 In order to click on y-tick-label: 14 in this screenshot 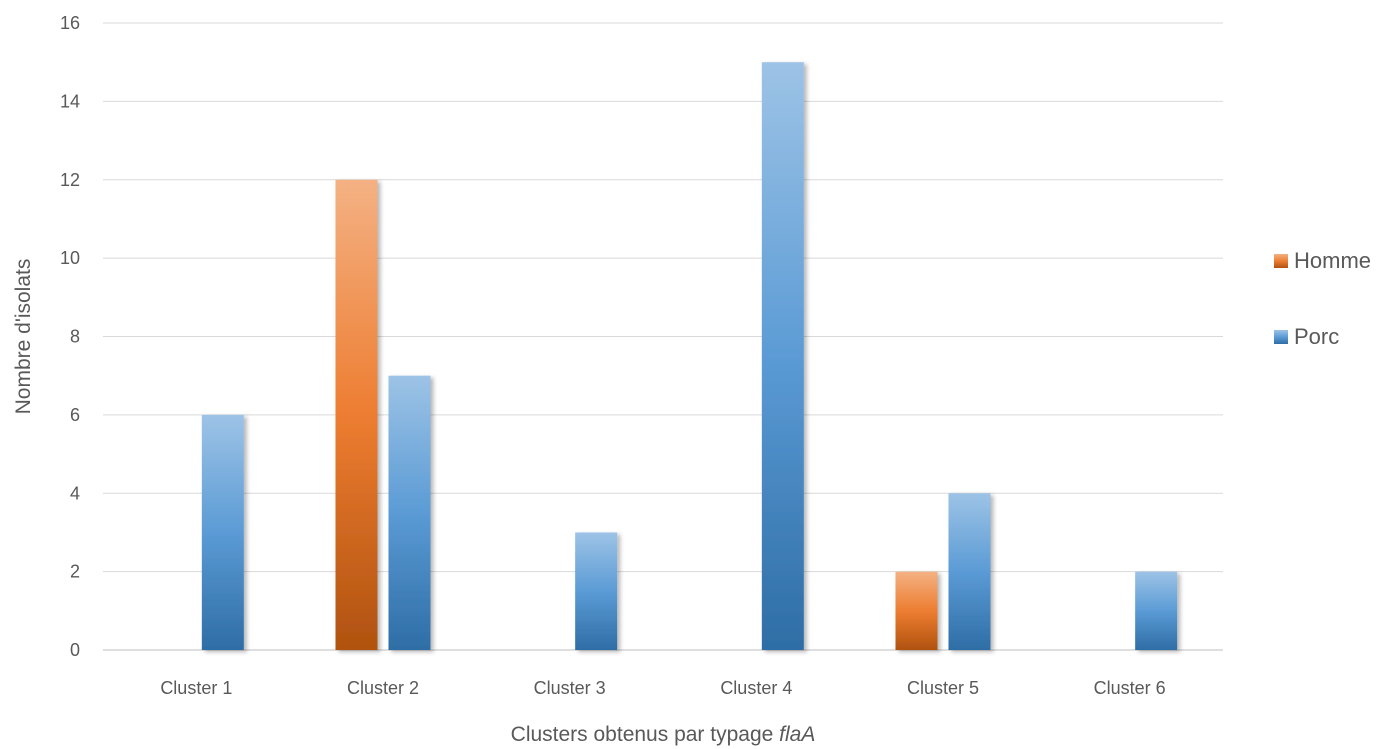, I will do `click(70, 101)`.